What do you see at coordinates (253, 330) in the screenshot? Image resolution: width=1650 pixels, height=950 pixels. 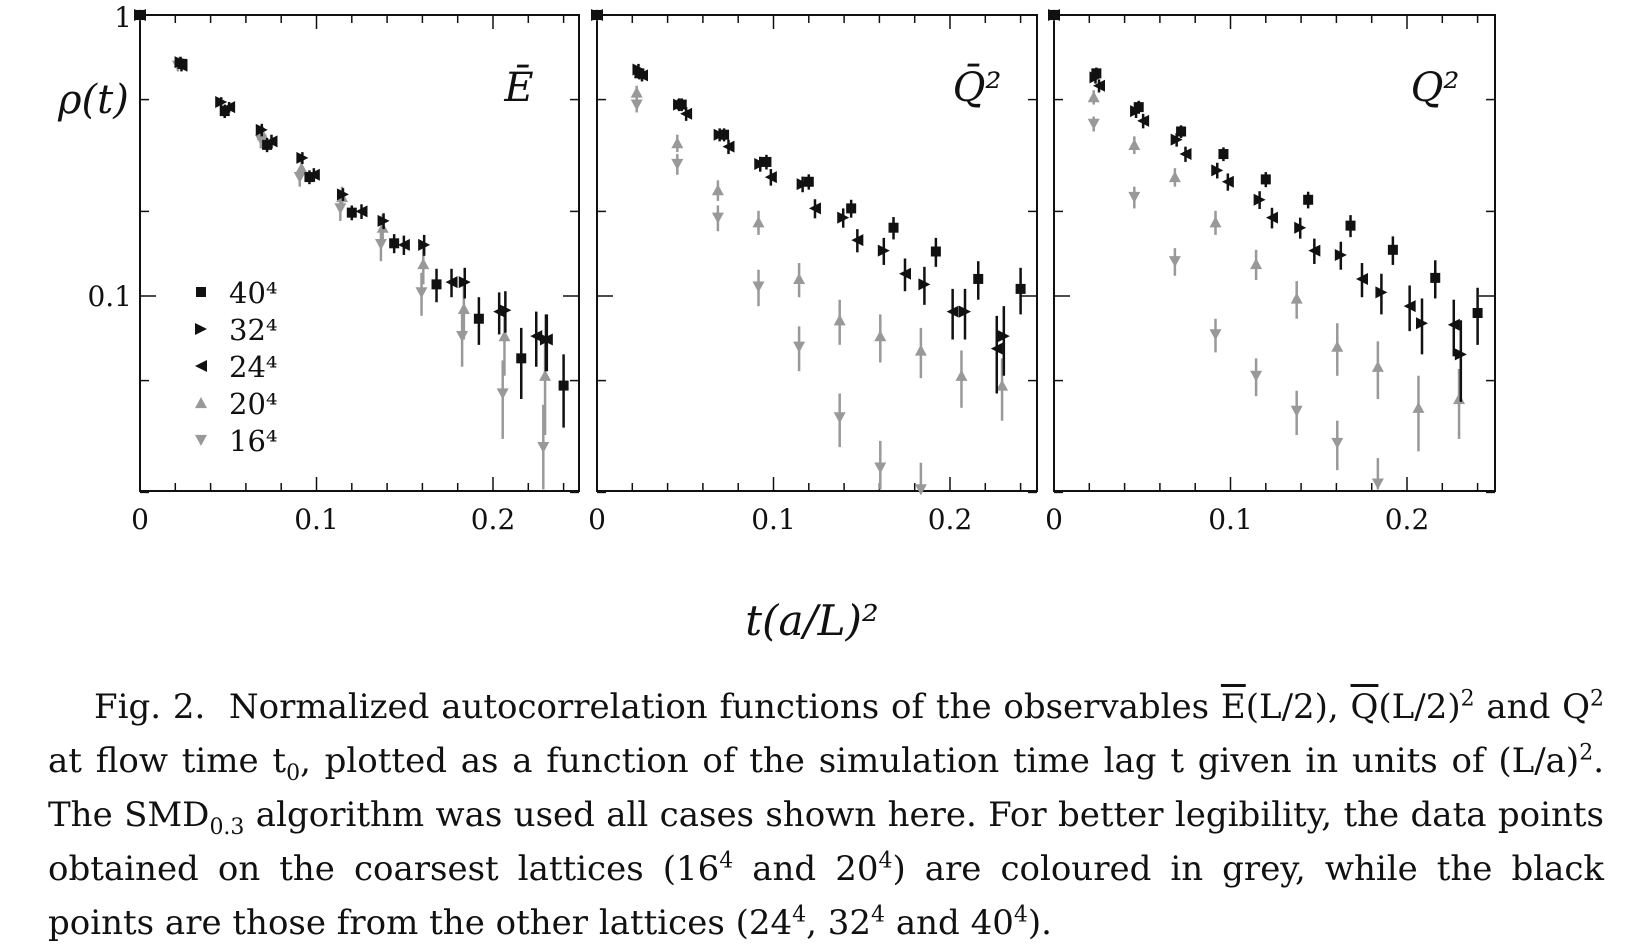 I see `legend-label: 32⁴` at bounding box center [253, 330].